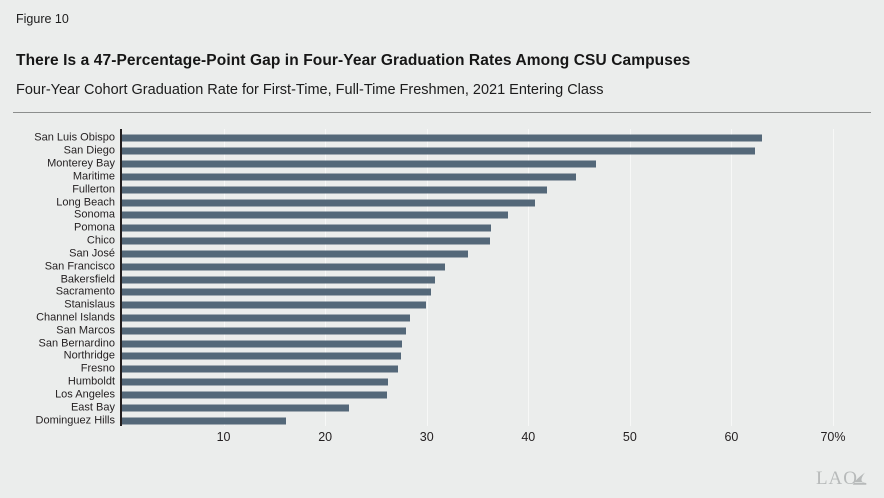 Image resolution: width=884 pixels, height=498 pixels. I want to click on bar-row: Dominguez Hills, so click(454, 420).